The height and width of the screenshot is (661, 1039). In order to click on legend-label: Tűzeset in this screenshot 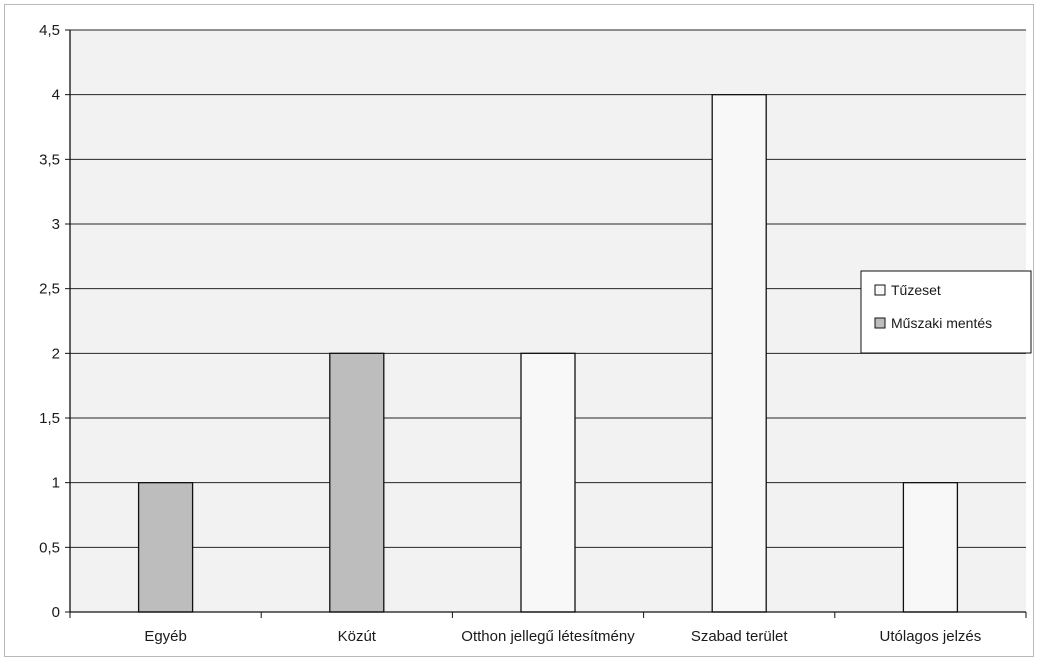, I will do `click(916, 290)`.